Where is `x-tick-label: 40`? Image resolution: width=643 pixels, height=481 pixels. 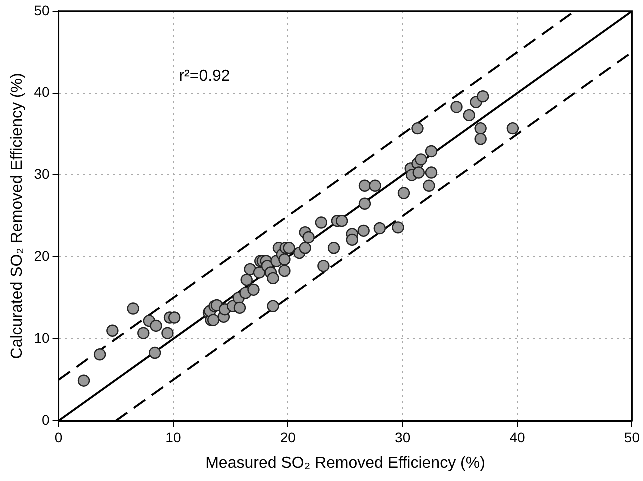 x-tick-label: 40 is located at coordinates (518, 437).